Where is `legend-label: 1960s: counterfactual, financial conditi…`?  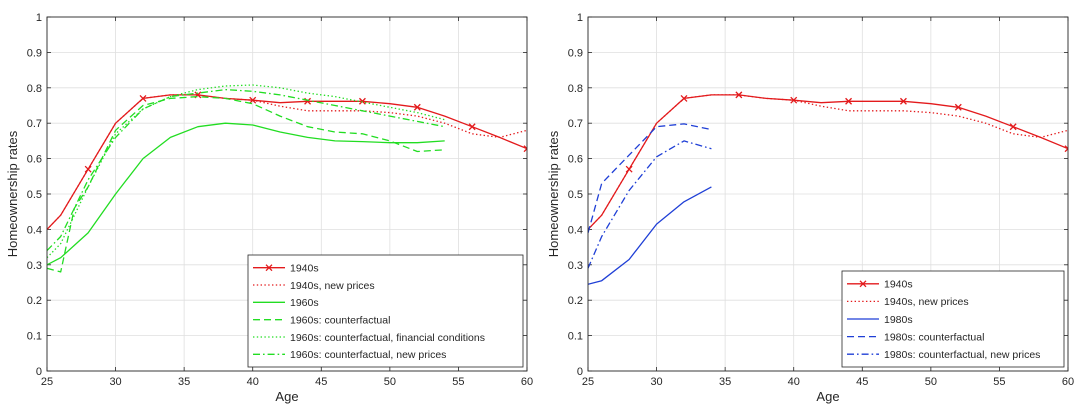 legend-label: 1960s: counterfactual, financial conditi… is located at coordinates (387, 338).